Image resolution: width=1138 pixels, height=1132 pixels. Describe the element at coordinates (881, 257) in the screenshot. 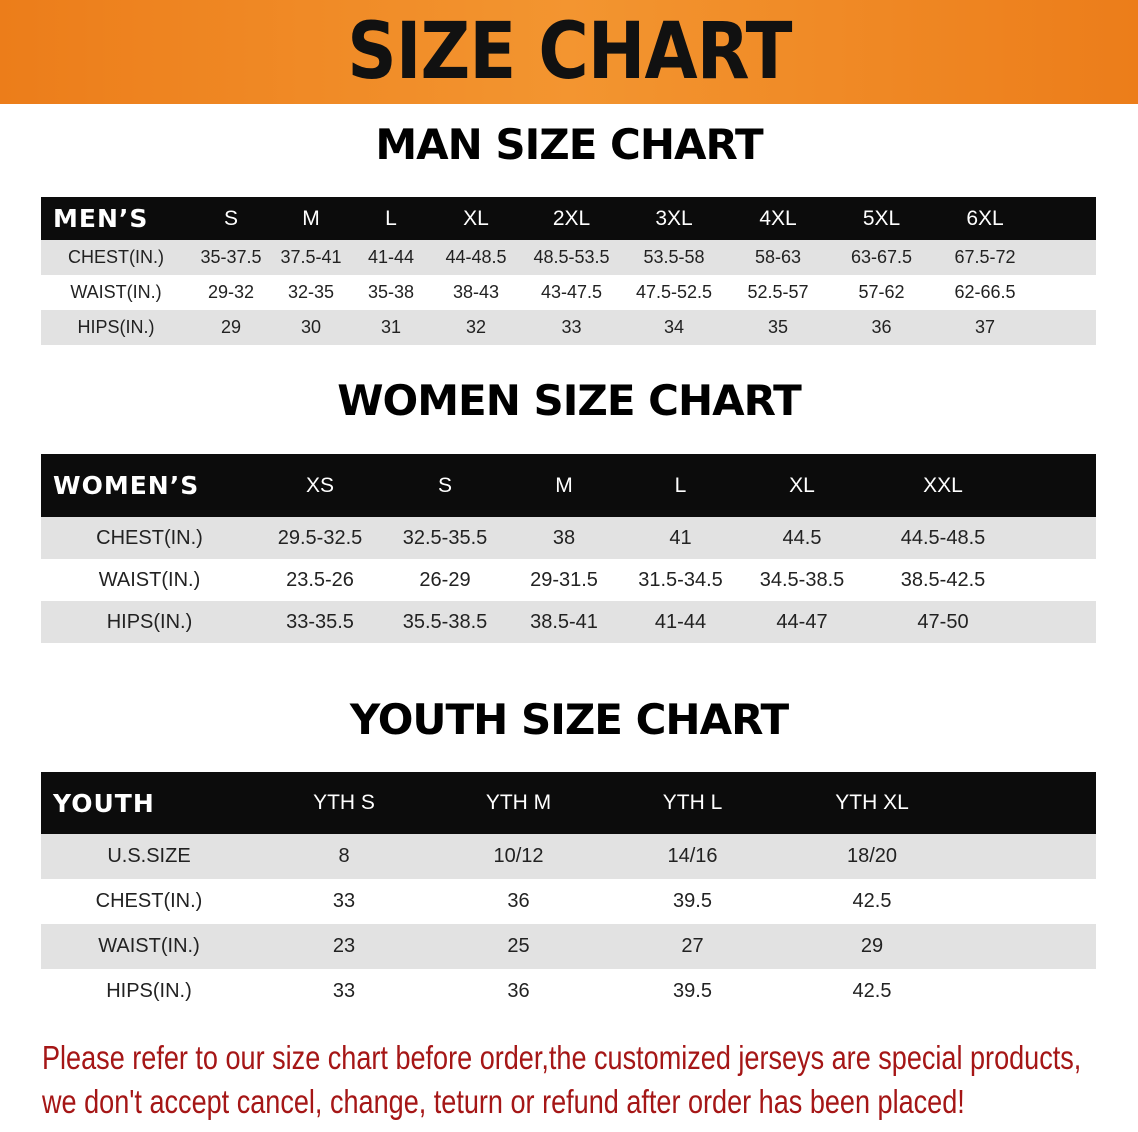

I see `table-cell: 63-67.5` at that location.